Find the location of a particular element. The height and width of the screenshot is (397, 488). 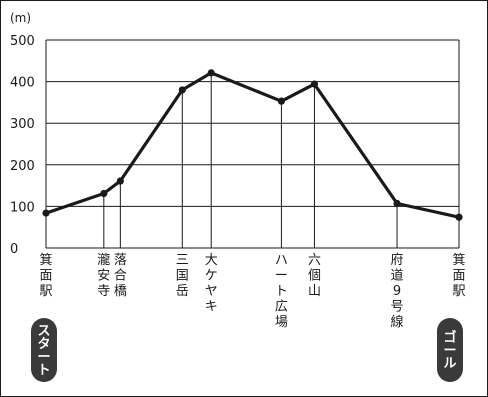

start-badge-text: スタート is located at coordinates (43, 351).